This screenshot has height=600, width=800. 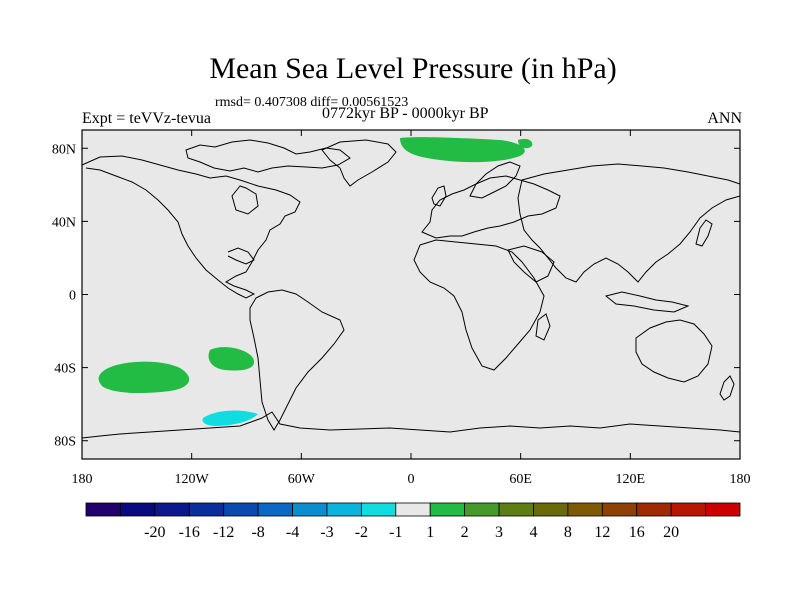 What do you see at coordinates (154, 532) in the screenshot?
I see `colorbar-label: -20` at bounding box center [154, 532].